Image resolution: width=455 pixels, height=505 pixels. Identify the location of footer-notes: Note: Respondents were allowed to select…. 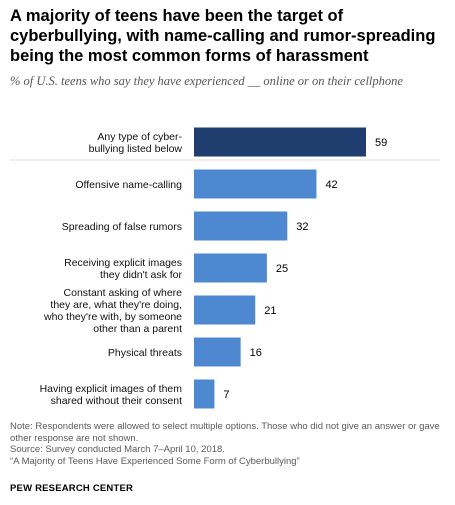
(227, 444).